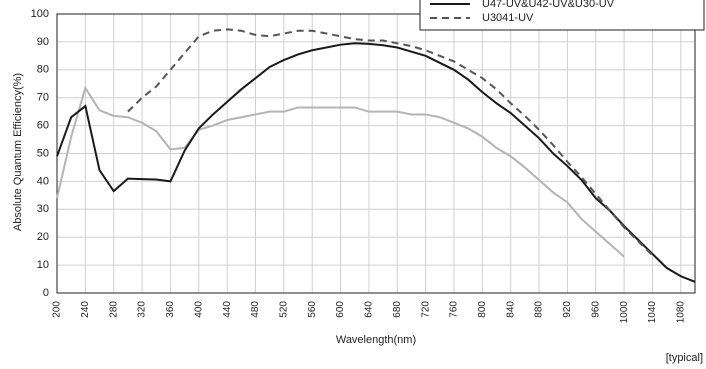  Describe the element at coordinates (510, 309) in the screenshot. I see `x-tick-label: 840` at that location.